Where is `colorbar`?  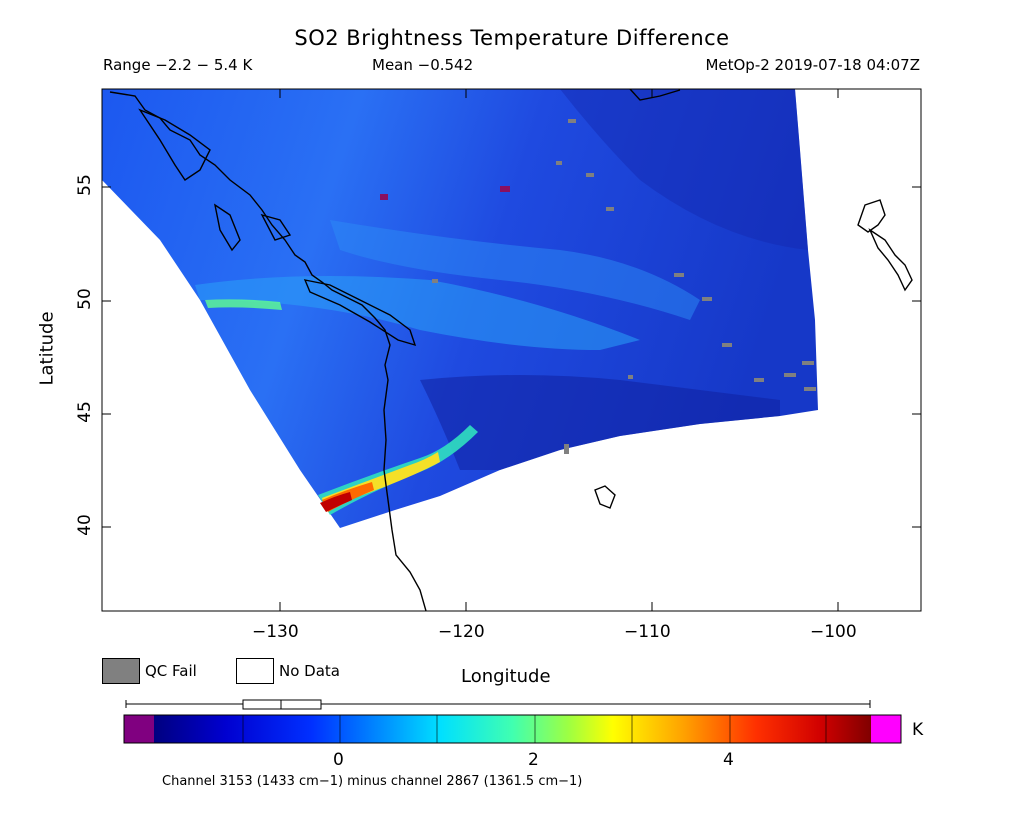
colorbar is located at coordinates (512, 721).